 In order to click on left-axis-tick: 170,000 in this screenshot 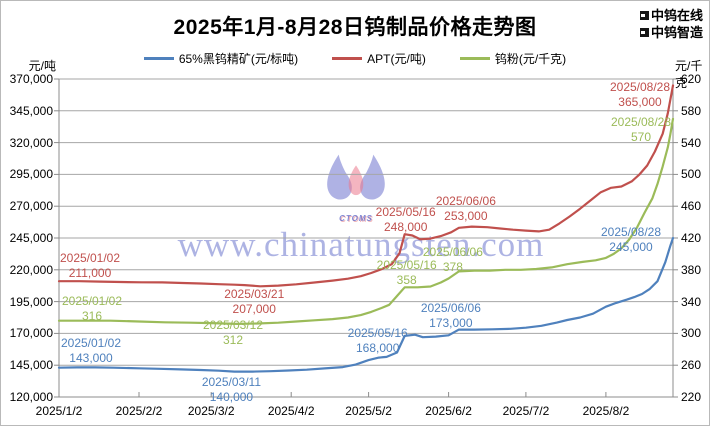, I will do `click(31, 333)`.